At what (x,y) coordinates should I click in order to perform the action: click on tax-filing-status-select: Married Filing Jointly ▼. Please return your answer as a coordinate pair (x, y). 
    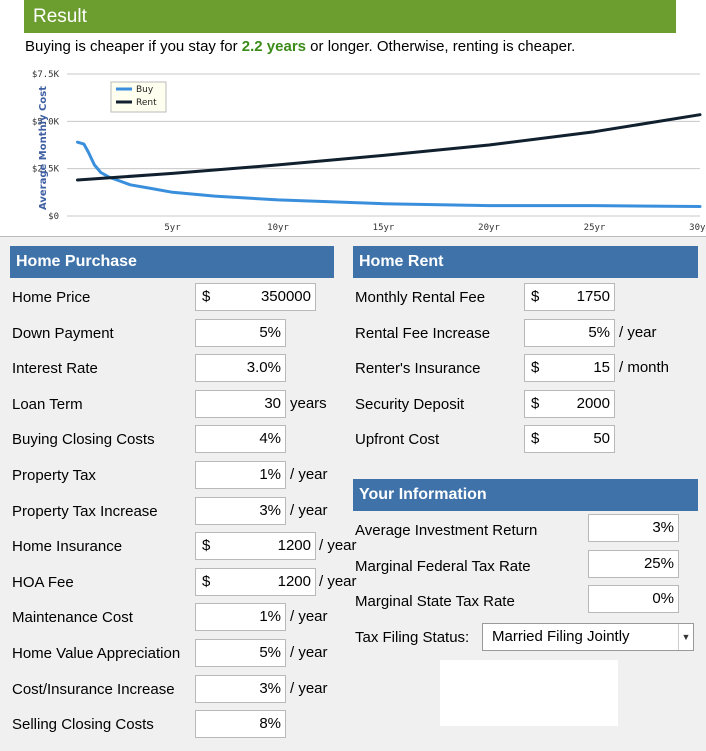
    Looking at the image, I should click on (588, 637).